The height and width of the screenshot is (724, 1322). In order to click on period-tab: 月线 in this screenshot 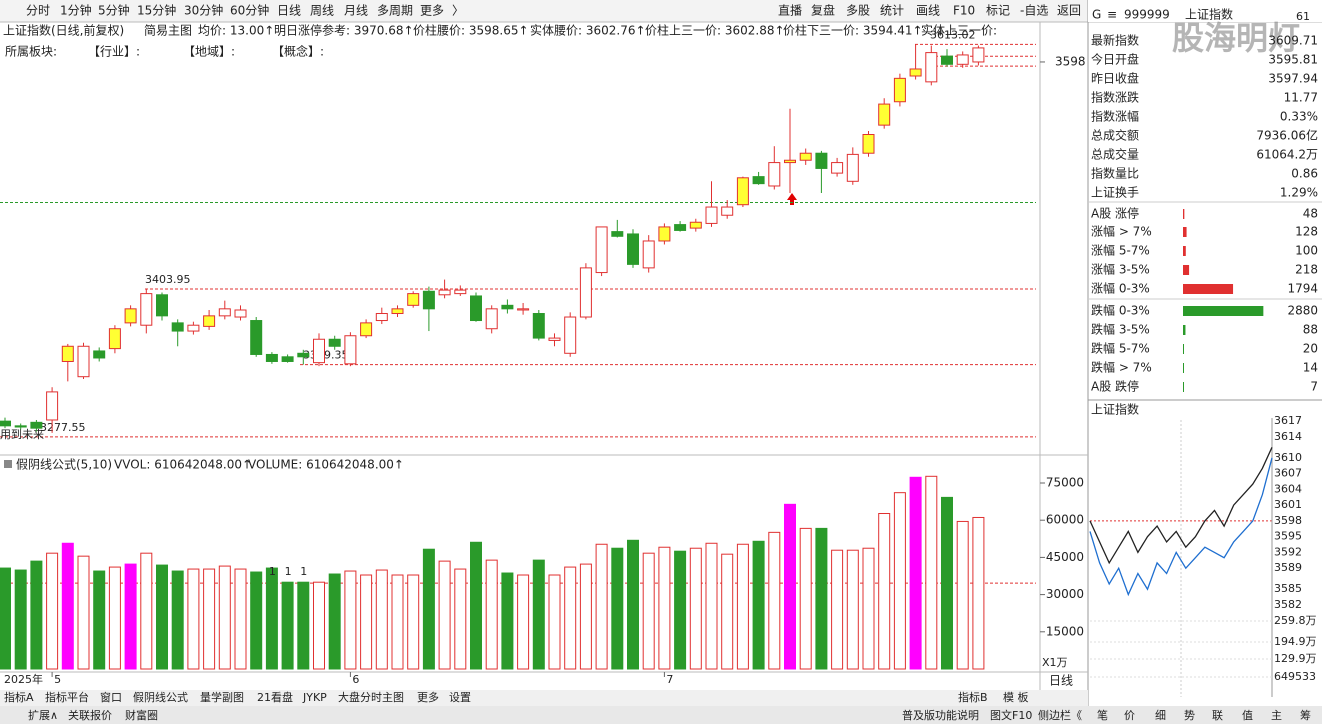, I will do `click(356, 11)`.